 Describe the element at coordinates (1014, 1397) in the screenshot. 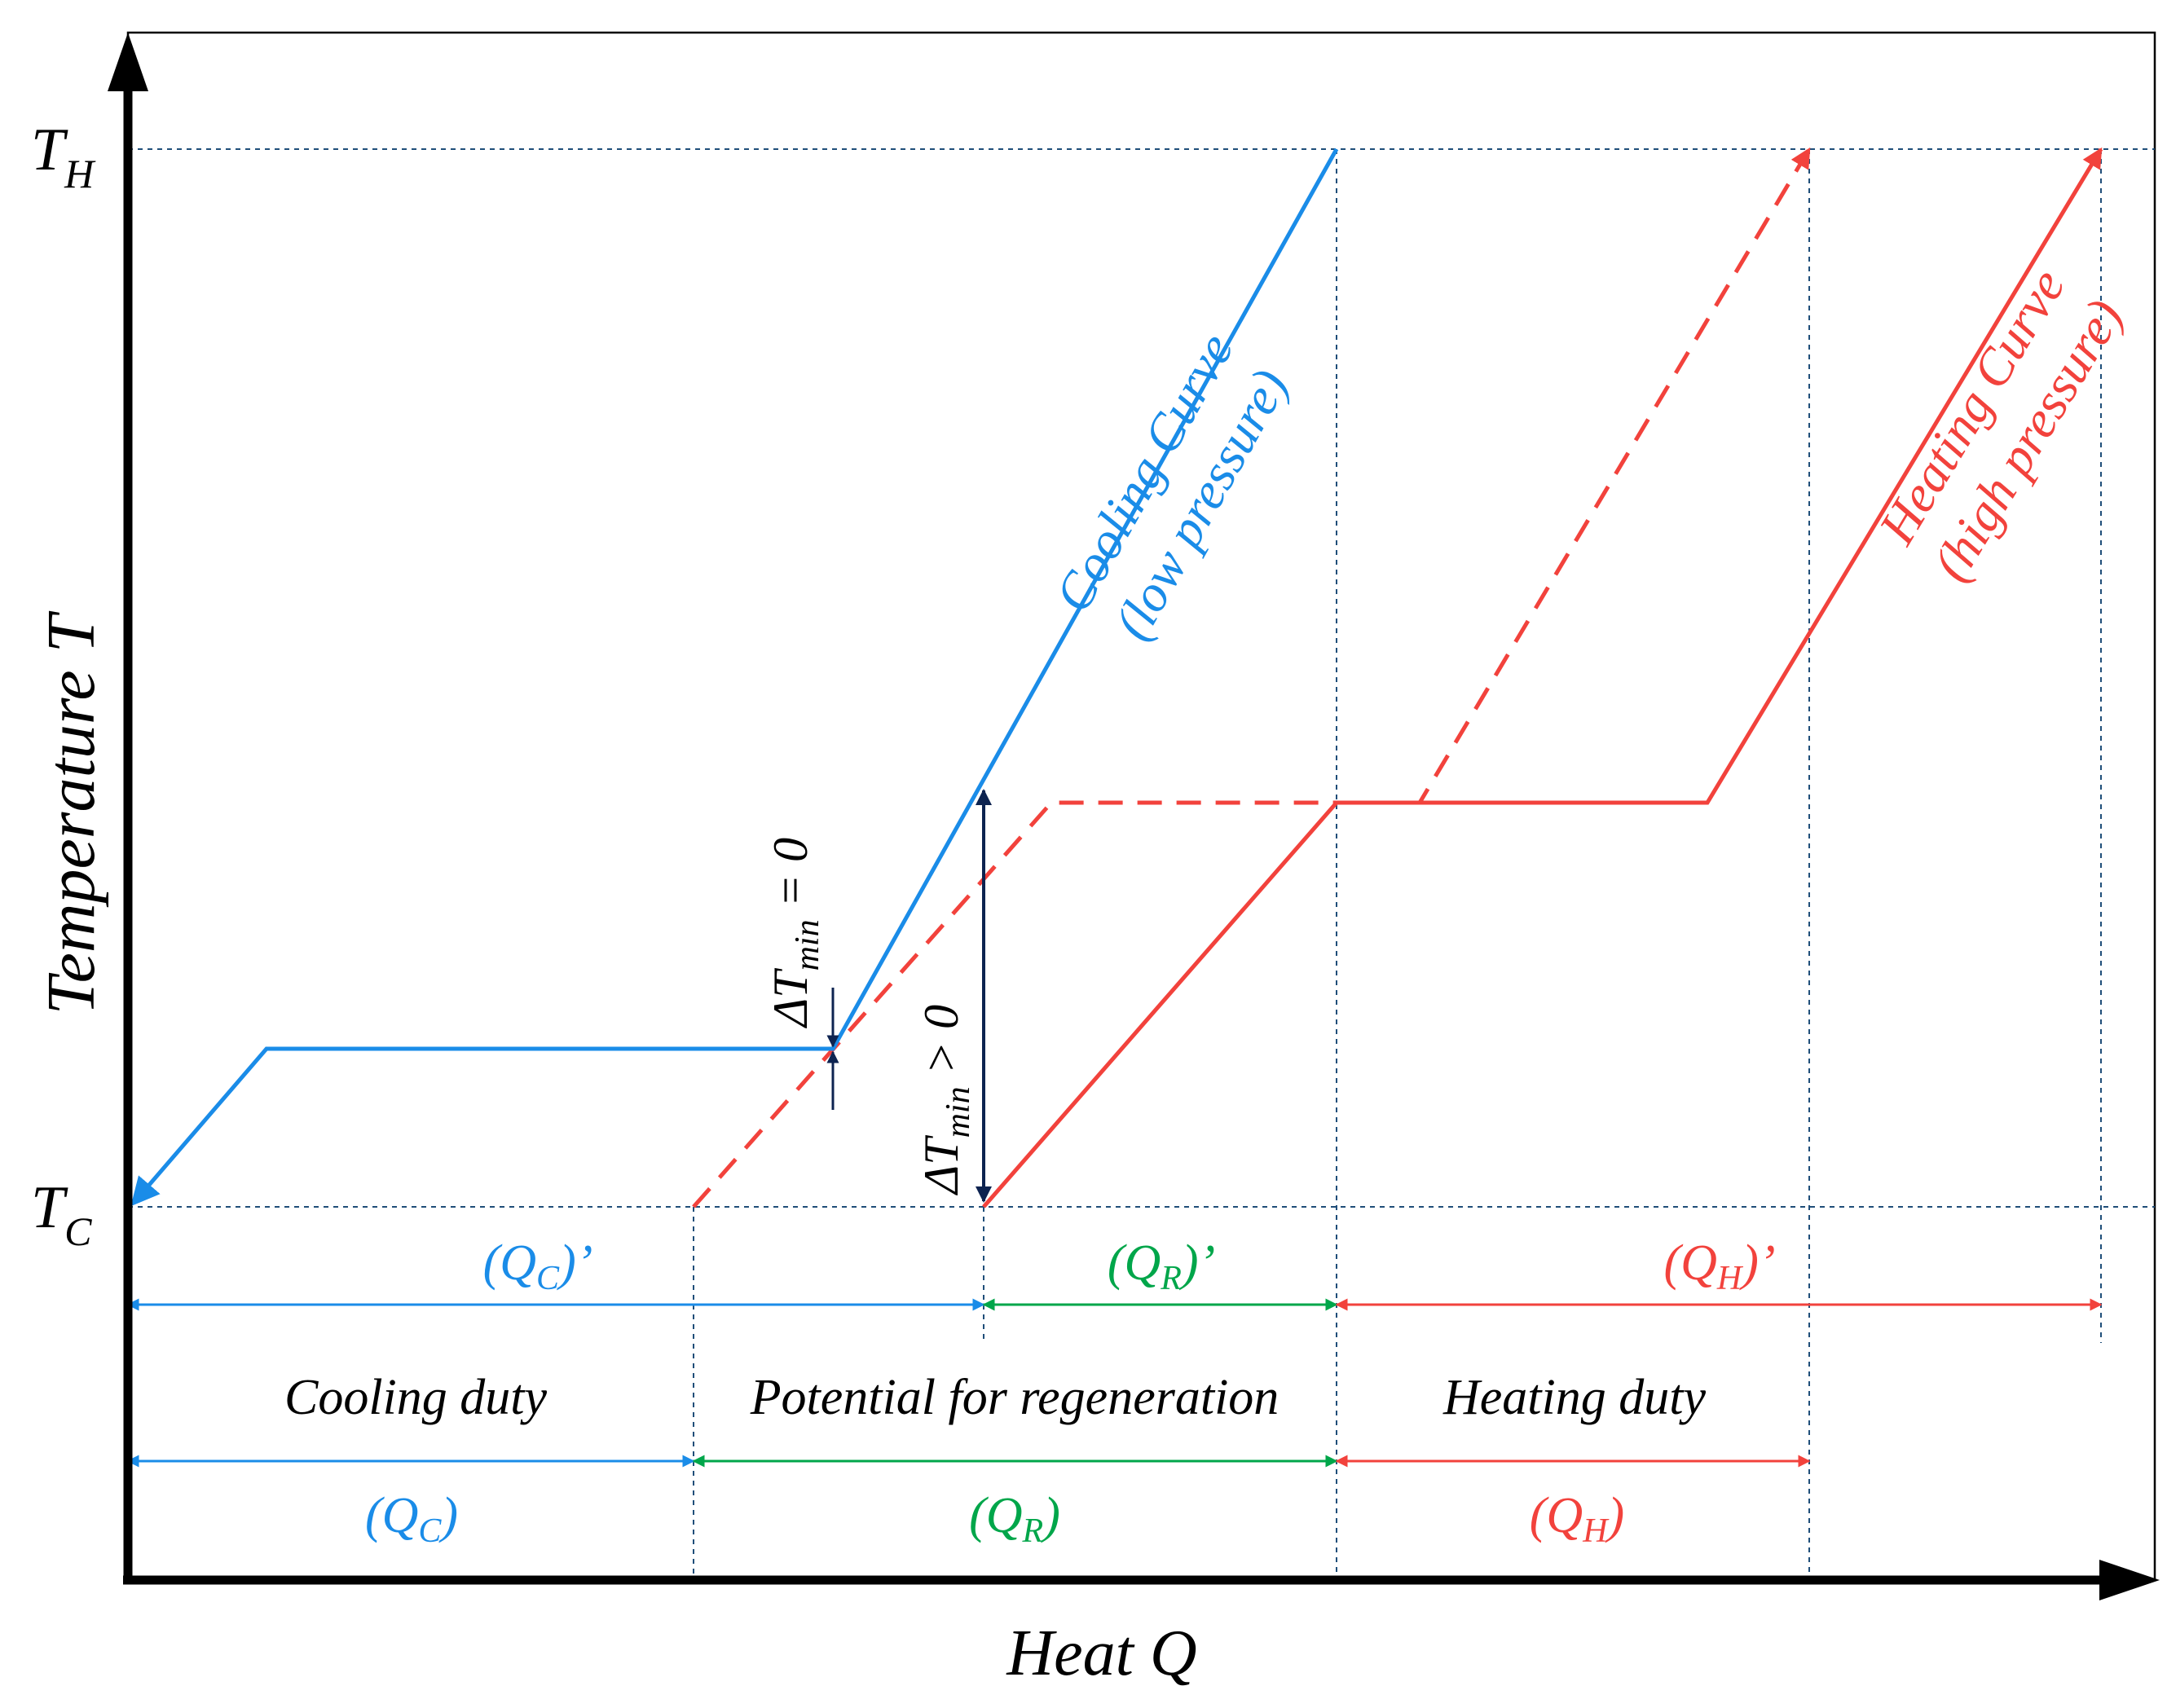

I see `regeneration-label: Potential for regeneration` at that location.